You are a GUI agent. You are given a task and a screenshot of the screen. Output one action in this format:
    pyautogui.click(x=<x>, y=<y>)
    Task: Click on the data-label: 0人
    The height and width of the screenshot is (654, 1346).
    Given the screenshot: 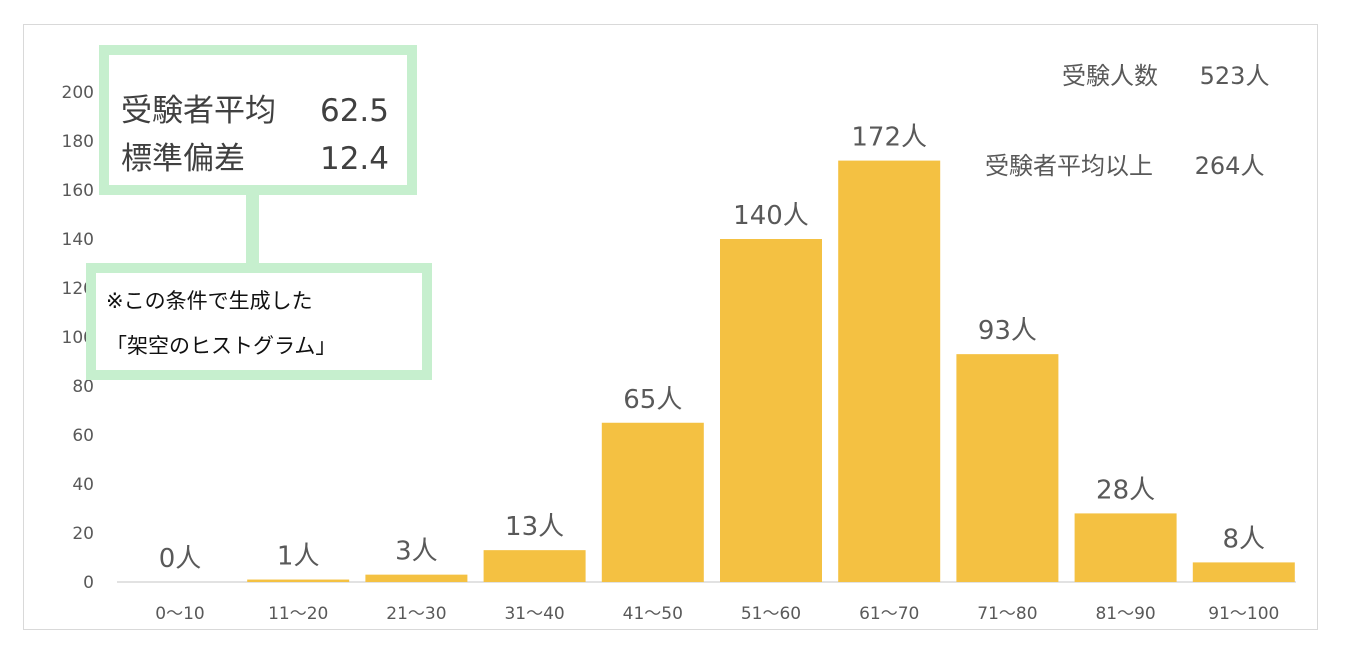 What is the action you would take?
    pyautogui.click(x=180, y=559)
    